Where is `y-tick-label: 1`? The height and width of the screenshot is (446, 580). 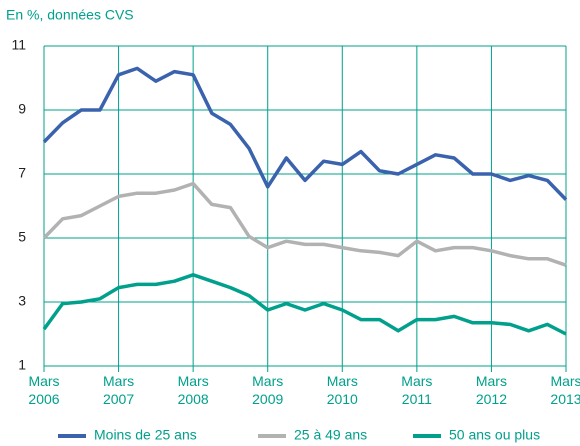
y-tick-label: 1 is located at coordinates (22, 365).